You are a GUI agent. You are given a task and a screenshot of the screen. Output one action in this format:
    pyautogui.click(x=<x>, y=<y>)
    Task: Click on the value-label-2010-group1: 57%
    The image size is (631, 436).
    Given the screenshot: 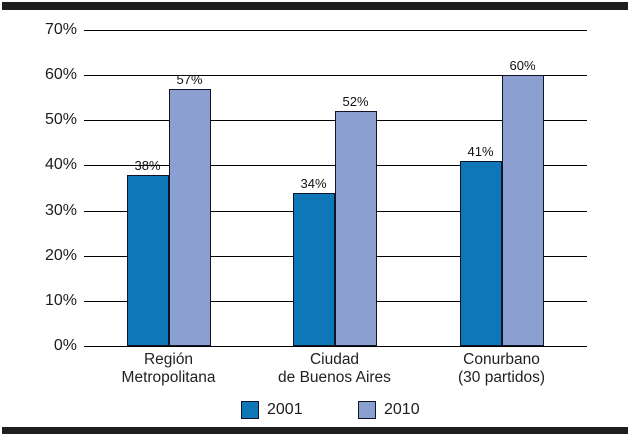 What is the action you would take?
    pyautogui.click(x=189, y=79)
    